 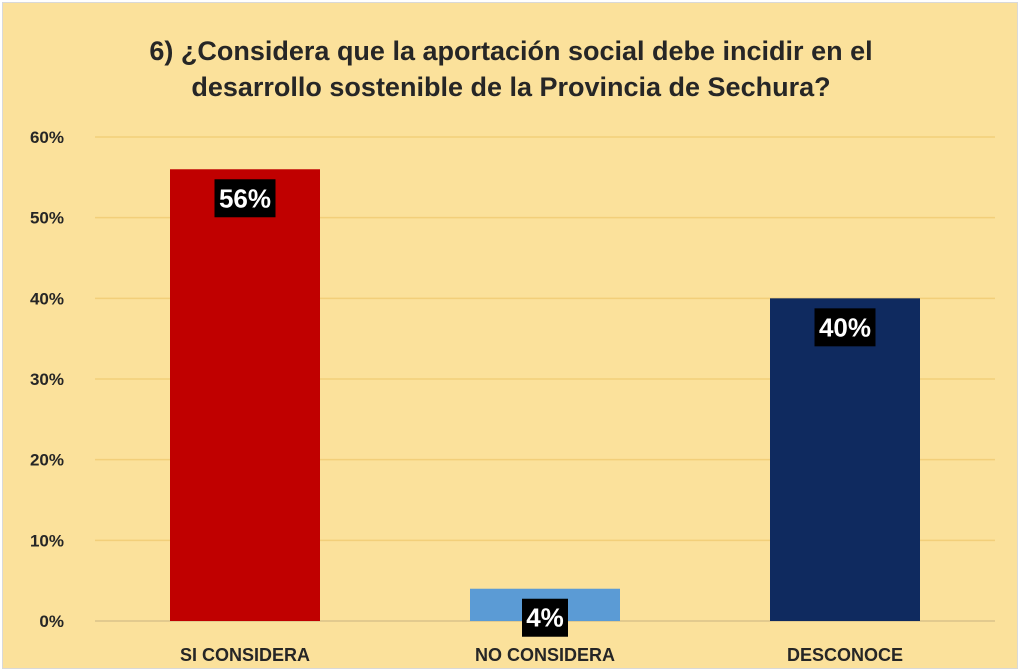 I want to click on y-tick-label: 20%, so click(x=47, y=460).